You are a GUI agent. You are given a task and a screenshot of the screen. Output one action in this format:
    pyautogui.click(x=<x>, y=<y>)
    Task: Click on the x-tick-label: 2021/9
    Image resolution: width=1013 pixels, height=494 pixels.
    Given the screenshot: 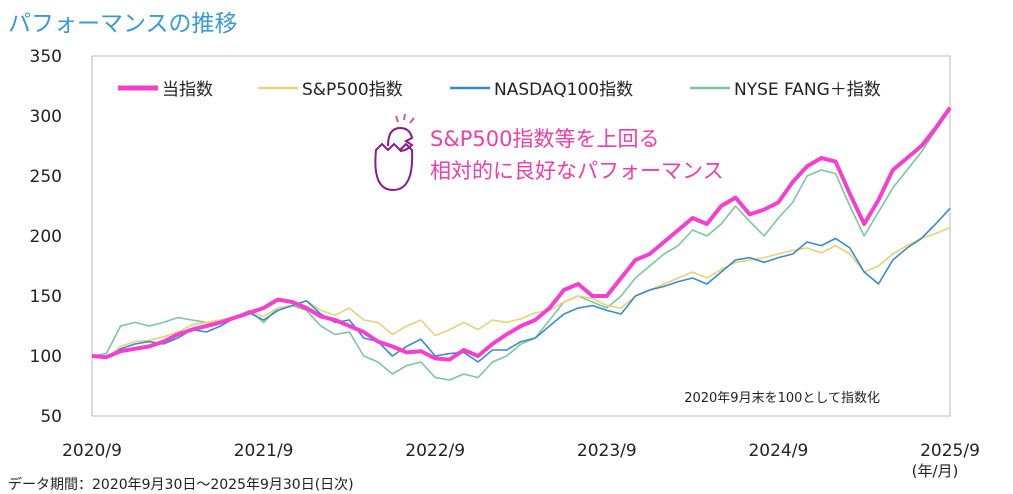 What is the action you would take?
    pyautogui.click(x=264, y=451)
    